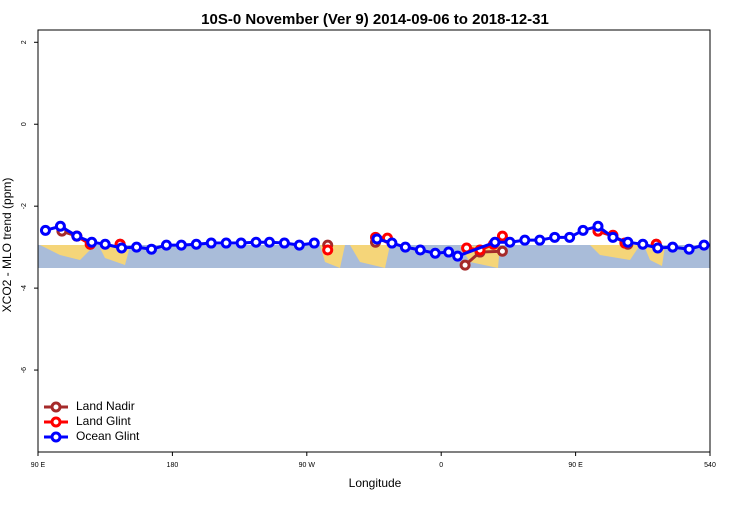 This screenshot has height=505, width=750. What do you see at coordinates (374, 256) in the screenshot?
I see `map-strip` at bounding box center [374, 256].